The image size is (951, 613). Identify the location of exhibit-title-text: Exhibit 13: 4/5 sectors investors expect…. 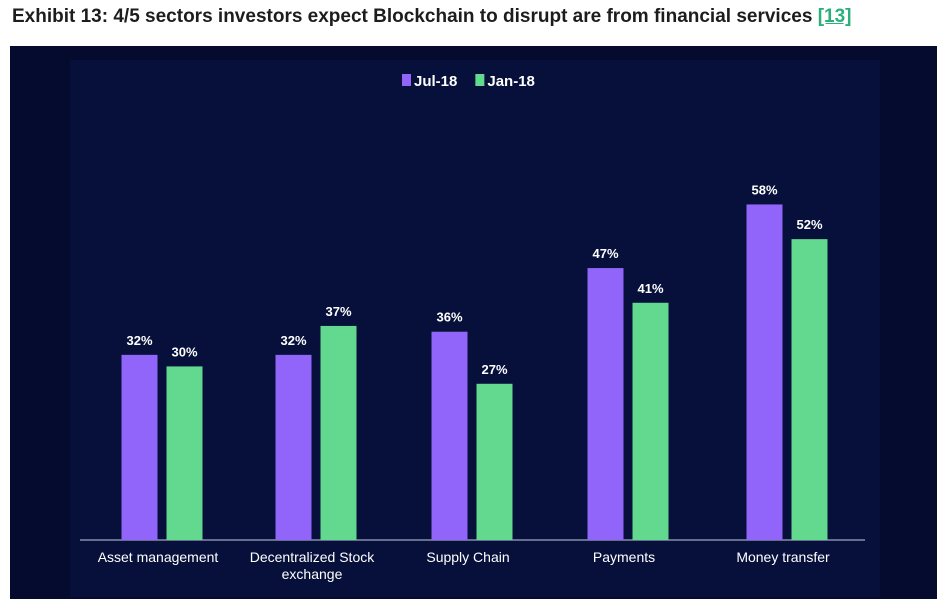
(412, 16).